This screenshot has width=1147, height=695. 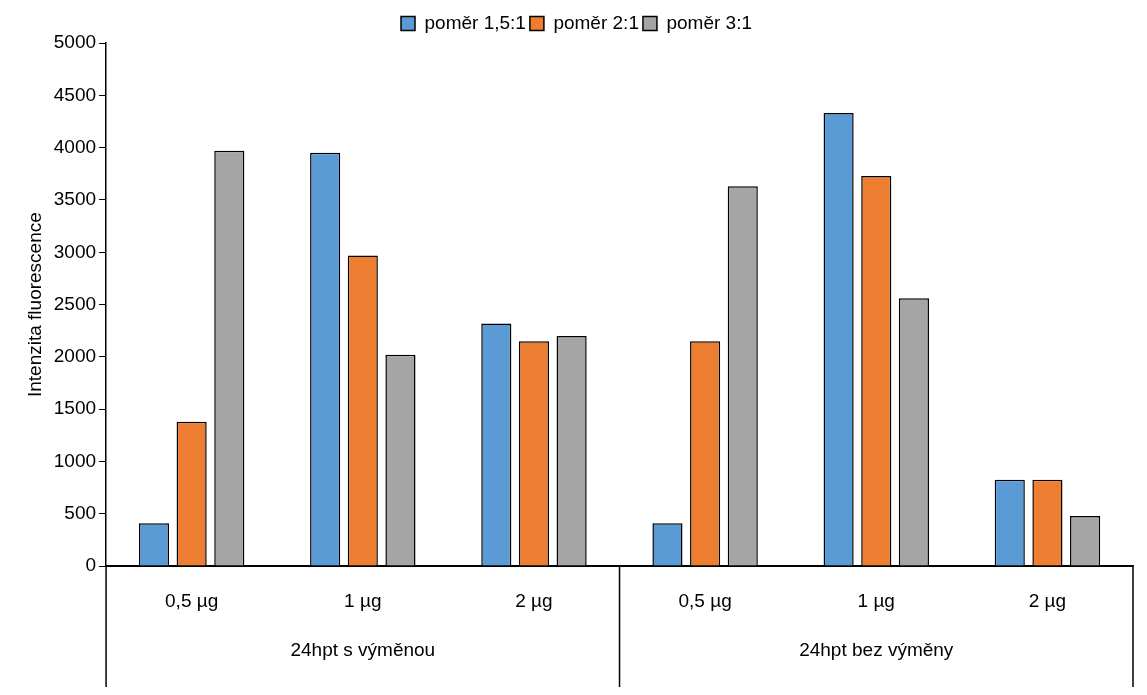 What do you see at coordinates (80, 513) in the screenshot?
I see `y-tick-label: 500` at bounding box center [80, 513].